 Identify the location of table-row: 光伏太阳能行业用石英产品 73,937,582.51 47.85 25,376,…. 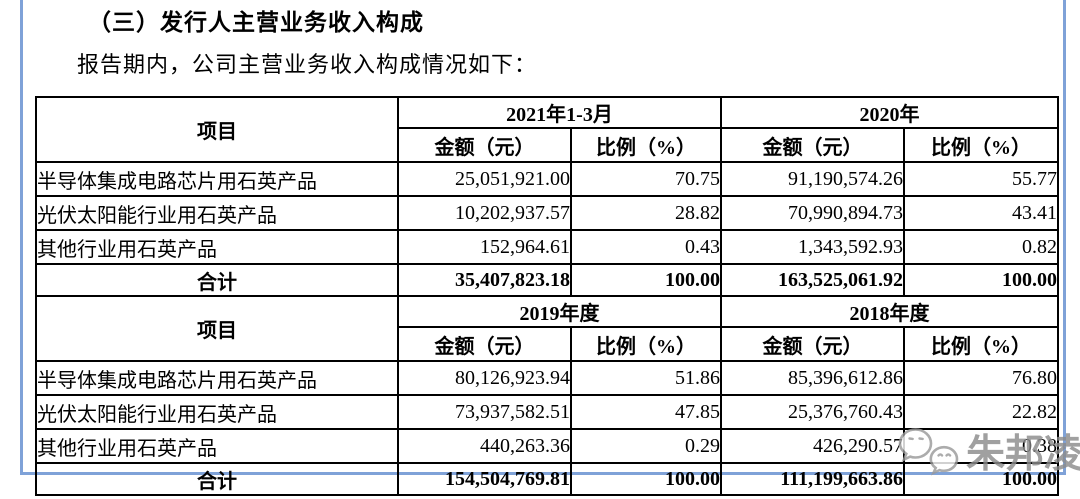
(547, 412).